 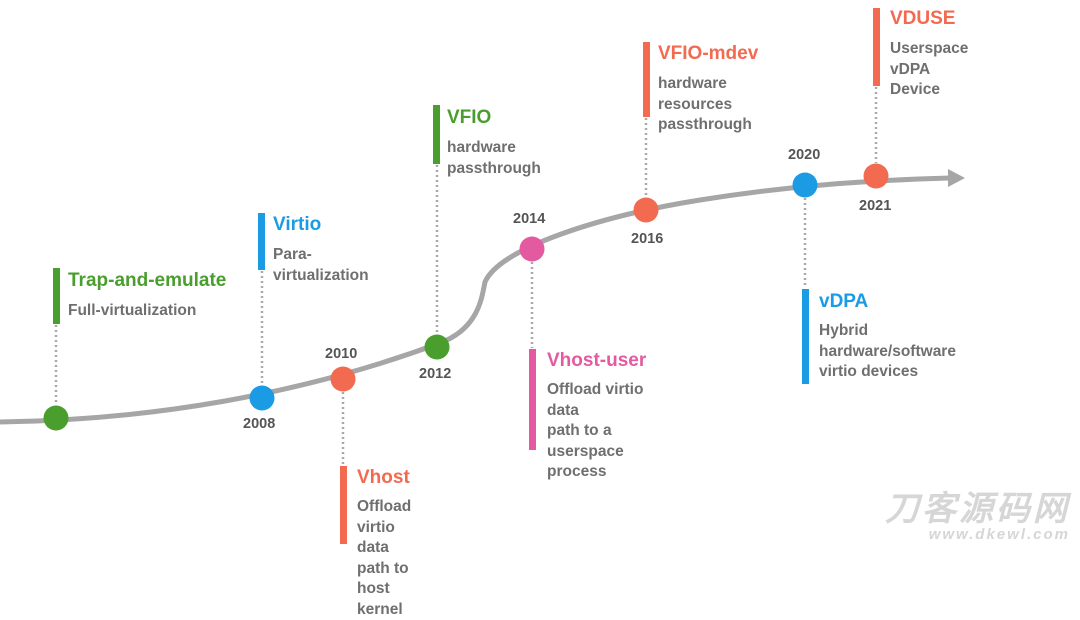 What do you see at coordinates (923, 18) in the screenshot?
I see `milestone-vduse-title: VDUSE` at bounding box center [923, 18].